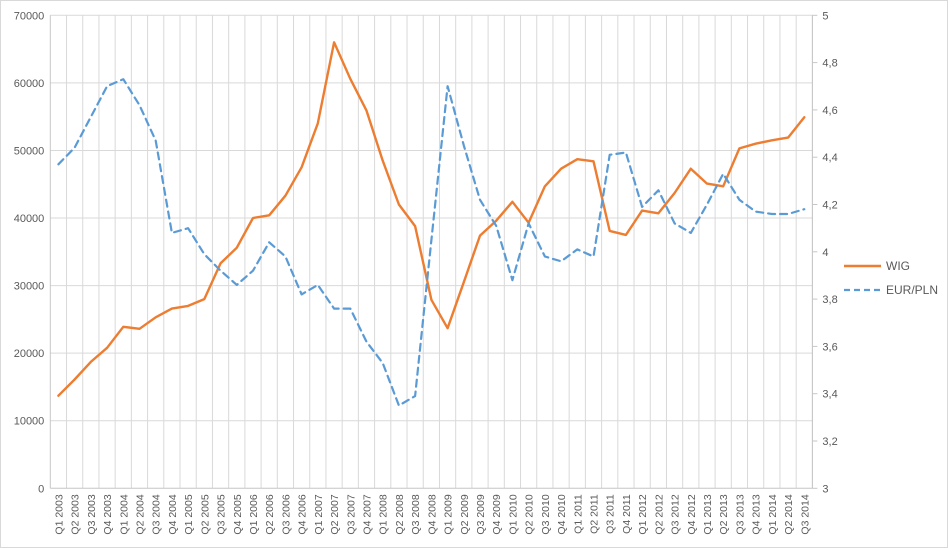 The image size is (948, 548). Describe the element at coordinates (238, 514) in the screenshot. I see `x-axis-category-label: Q4 2005` at that location.